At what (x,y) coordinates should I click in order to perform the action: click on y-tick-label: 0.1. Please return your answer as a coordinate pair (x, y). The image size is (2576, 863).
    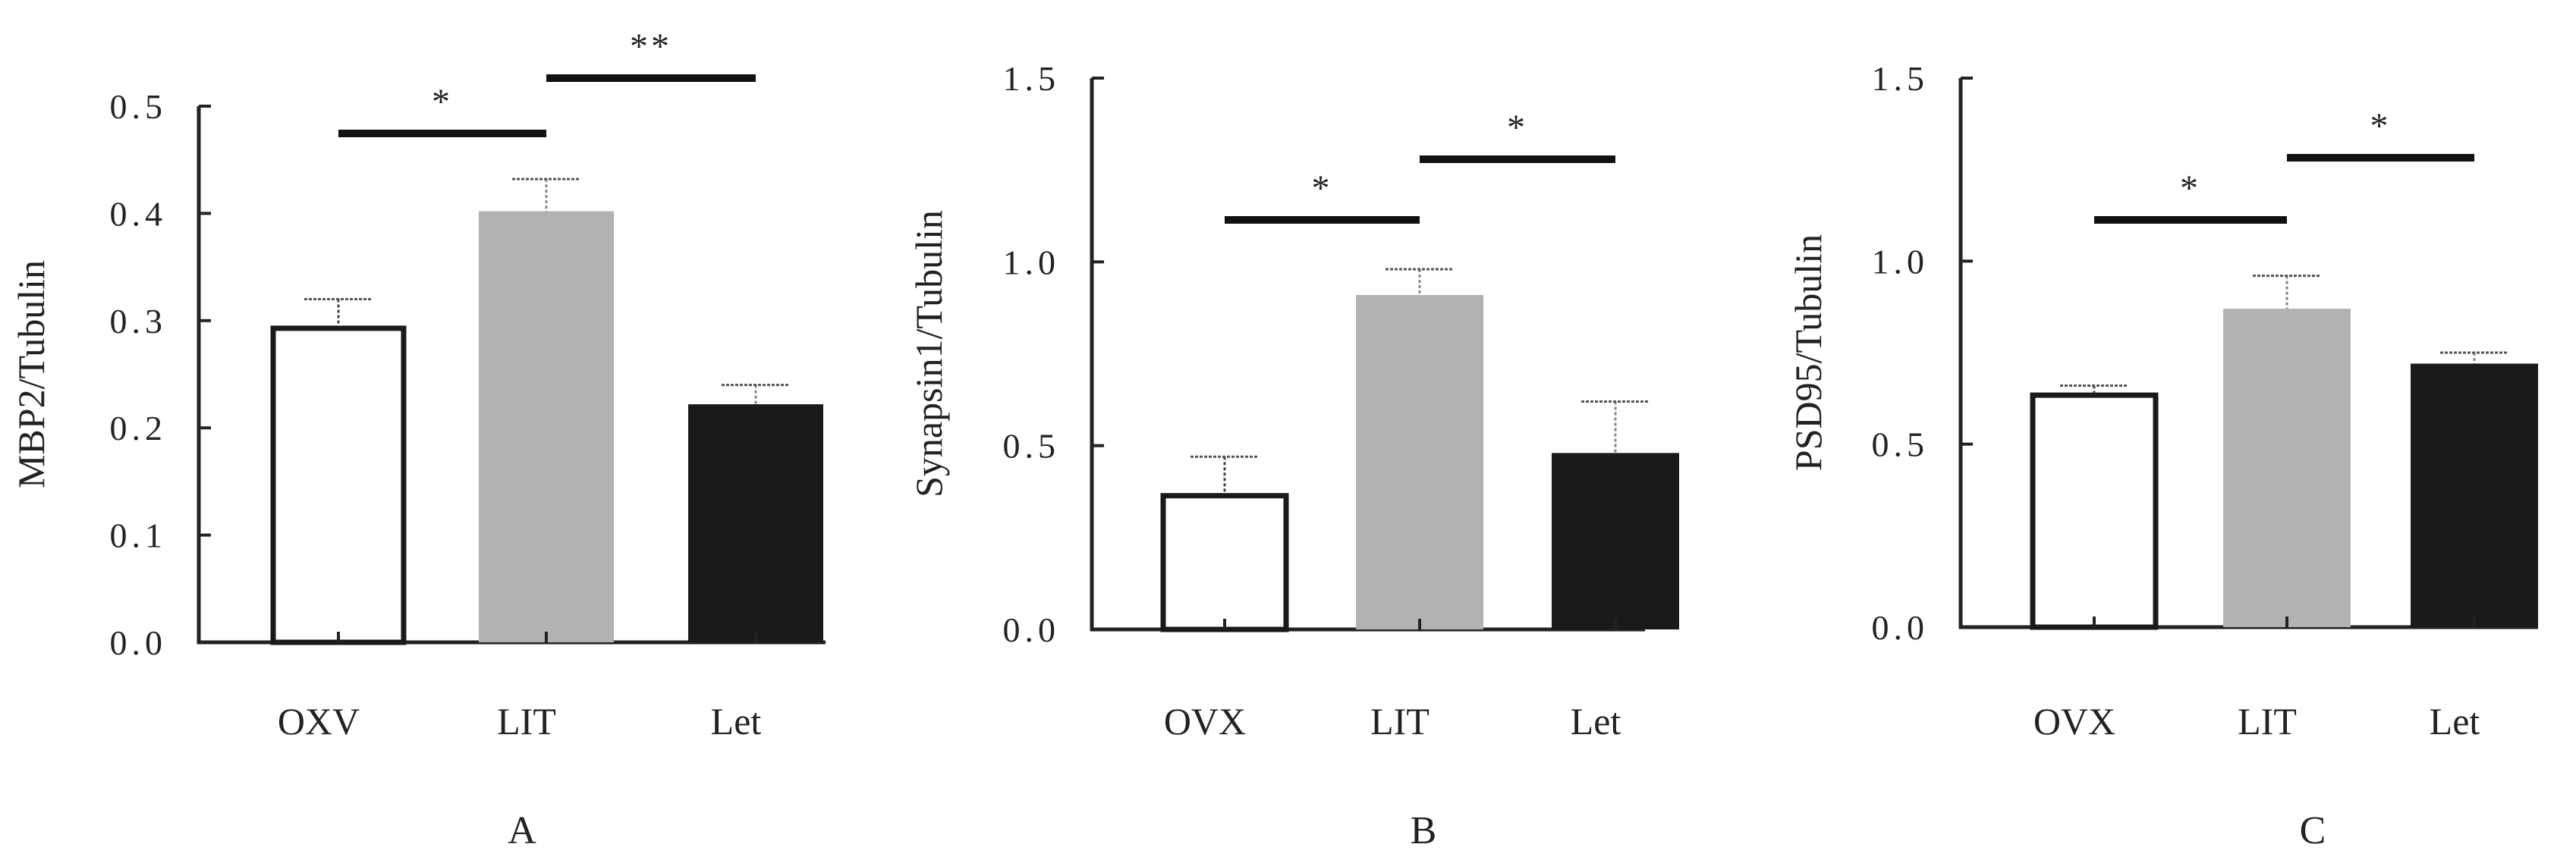
    Looking at the image, I should click on (139, 535).